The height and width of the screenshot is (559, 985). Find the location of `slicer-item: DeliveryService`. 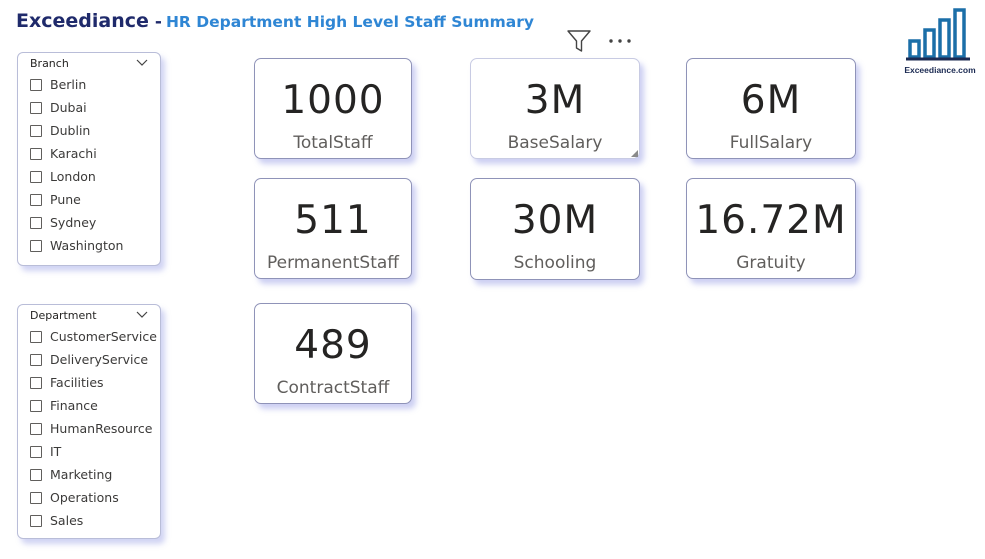

slicer-item: DeliveryService is located at coordinates (95, 359).